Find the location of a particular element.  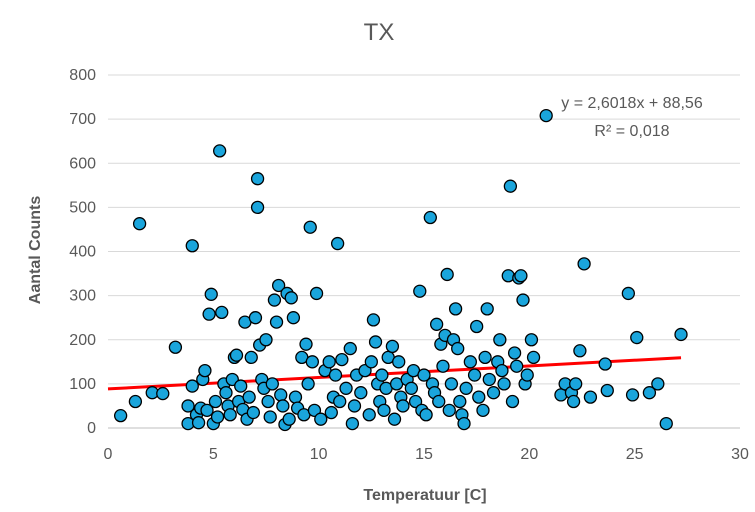

y-tick-label: 200 is located at coordinates (82, 340).